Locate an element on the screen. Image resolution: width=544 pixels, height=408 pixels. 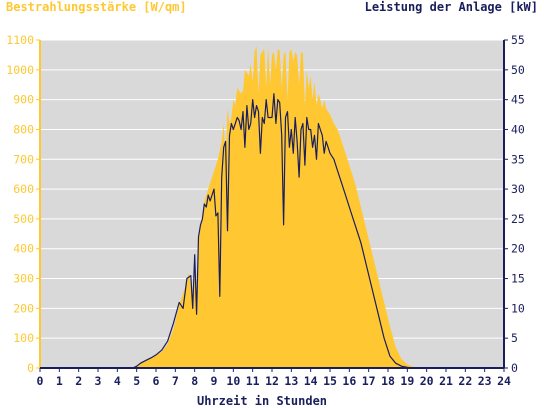
x-tick-label: 24 is located at coordinates (504, 381).